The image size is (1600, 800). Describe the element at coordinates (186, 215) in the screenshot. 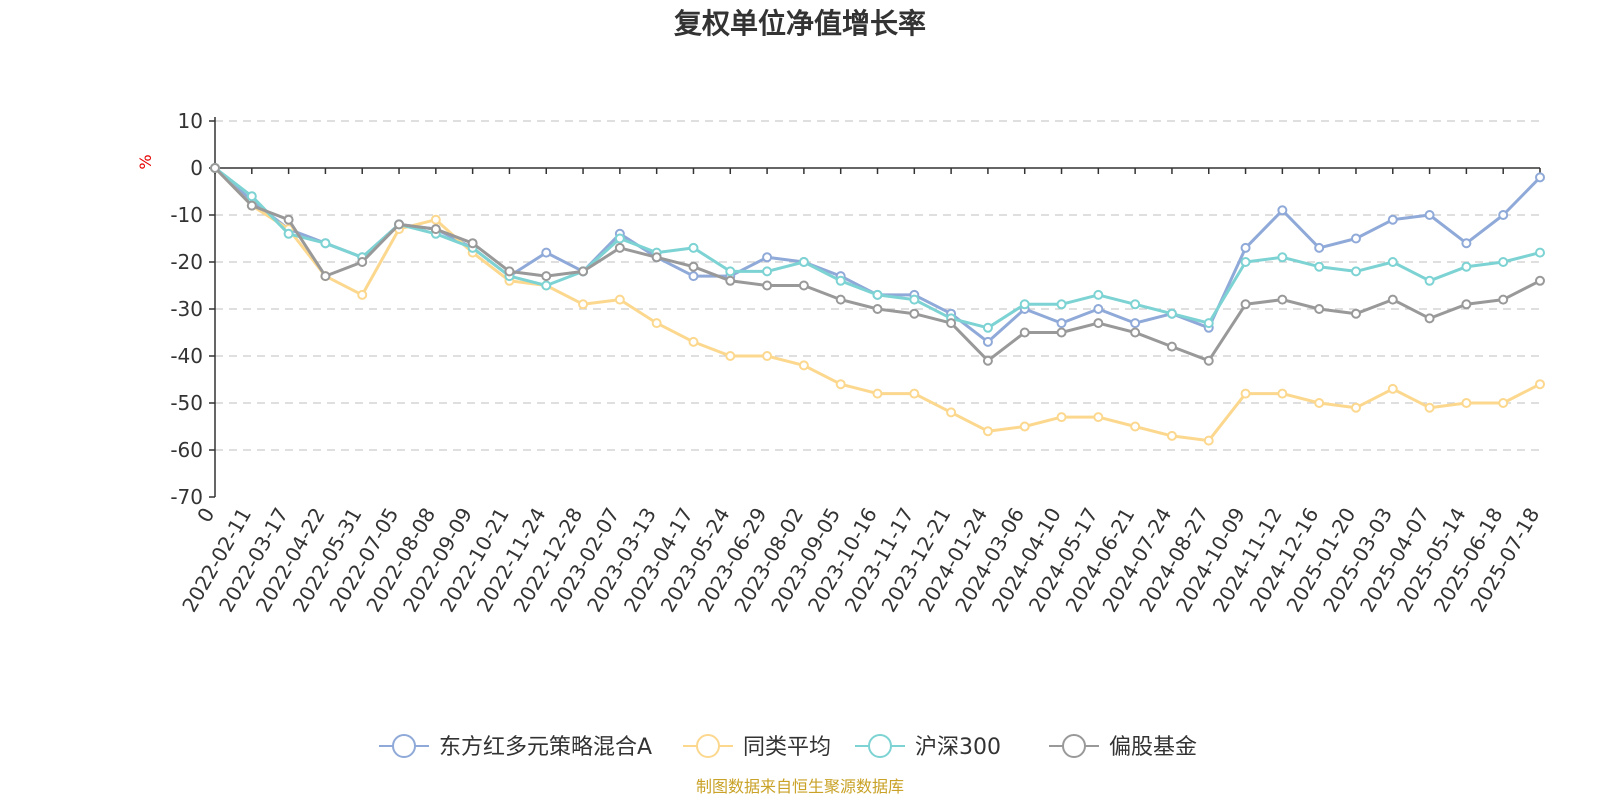

I see `y-tick-label: -10` at that location.